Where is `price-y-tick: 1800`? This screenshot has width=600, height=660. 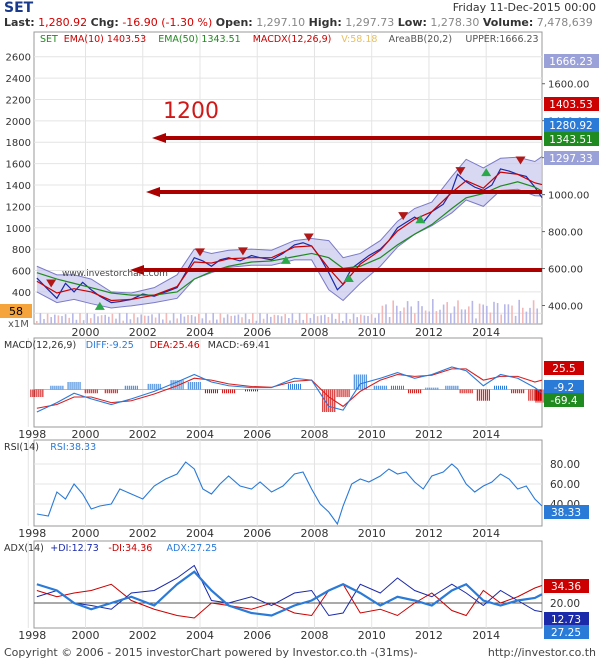 price-y-tick: 1800 is located at coordinates (18, 143).